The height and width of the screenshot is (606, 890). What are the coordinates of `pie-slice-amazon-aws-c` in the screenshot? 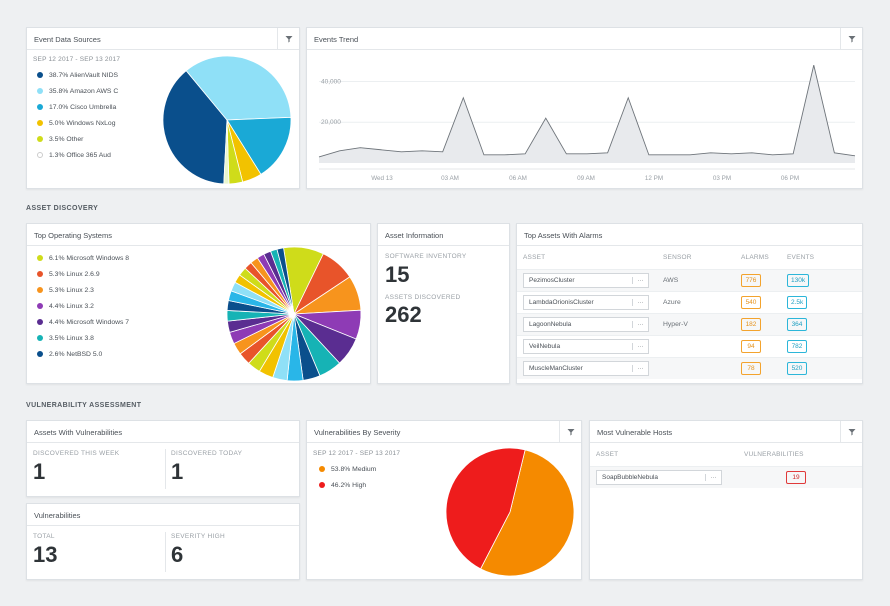 It's located at (238, 88).